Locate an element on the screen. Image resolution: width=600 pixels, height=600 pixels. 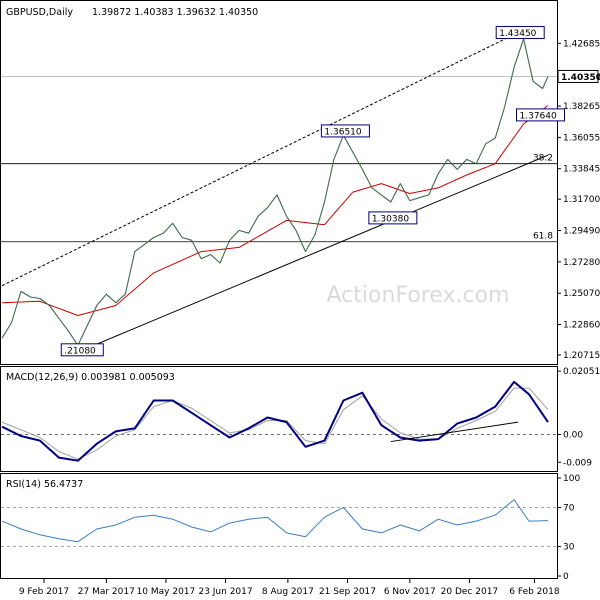
price-axis-tick-label: 1.25070 is located at coordinates (581, 294).